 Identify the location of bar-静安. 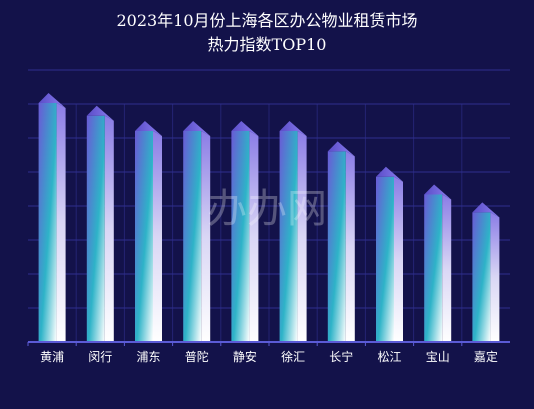
(245, 231).